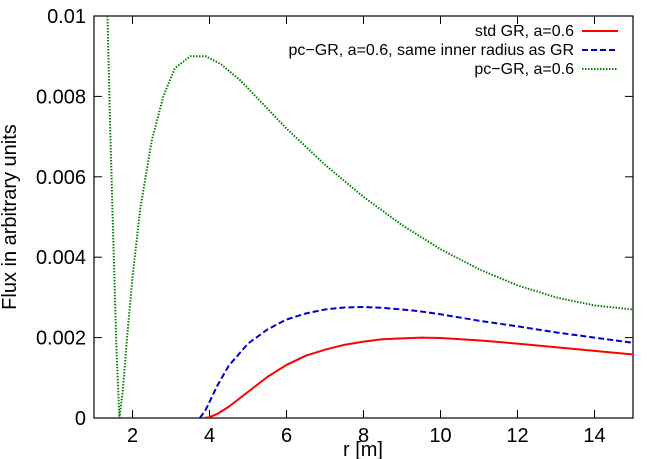 The height and width of the screenshot is (459, 656). Describe the element at coordinates (431, 50) in the screenshot. I see `legend-label: pc−GR, a=0.6, same inner radius as GR` at that location.